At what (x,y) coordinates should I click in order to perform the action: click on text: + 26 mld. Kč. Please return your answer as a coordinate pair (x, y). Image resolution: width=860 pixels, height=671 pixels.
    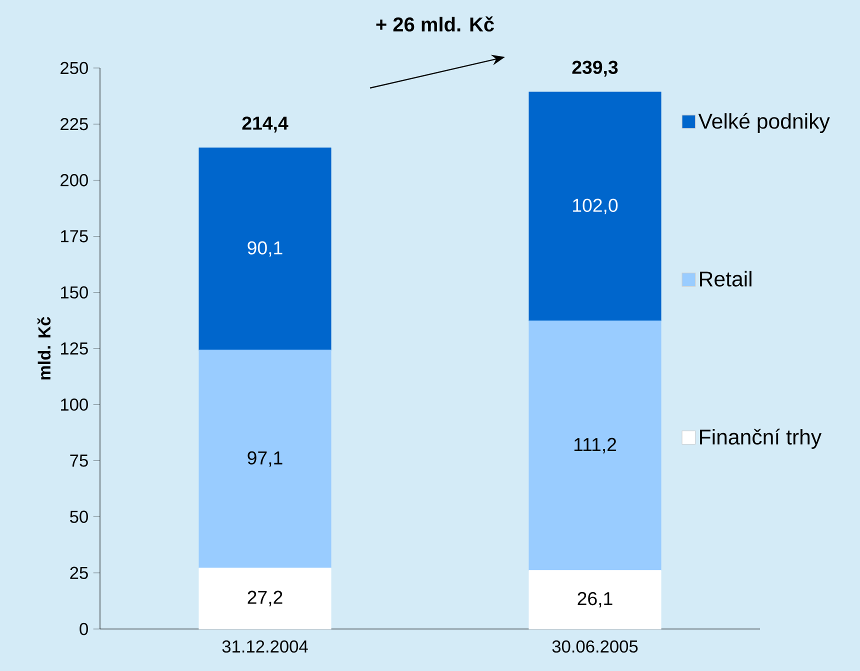
    Looking at the image, I should click on (435, 24).